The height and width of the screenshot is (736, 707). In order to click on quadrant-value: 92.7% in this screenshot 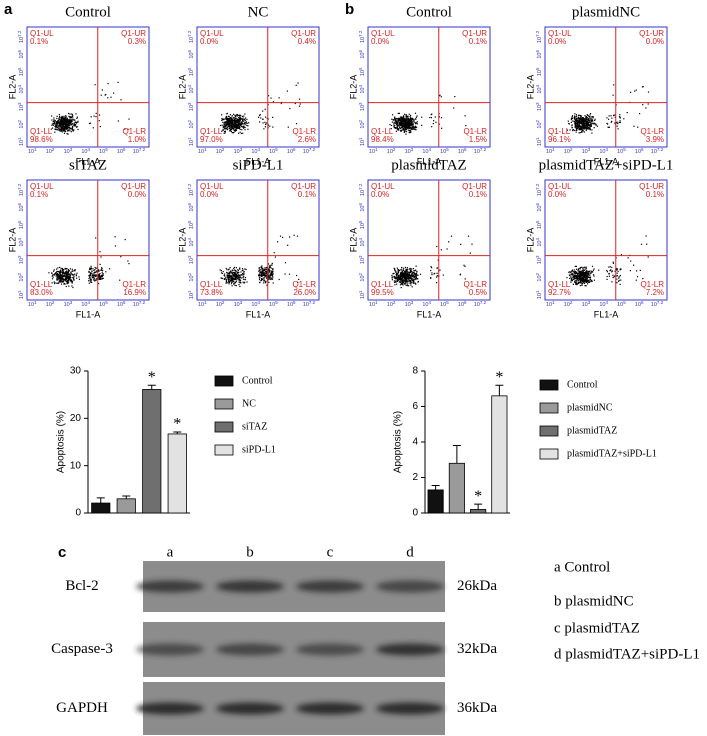, I will do `click(559, 292)`.